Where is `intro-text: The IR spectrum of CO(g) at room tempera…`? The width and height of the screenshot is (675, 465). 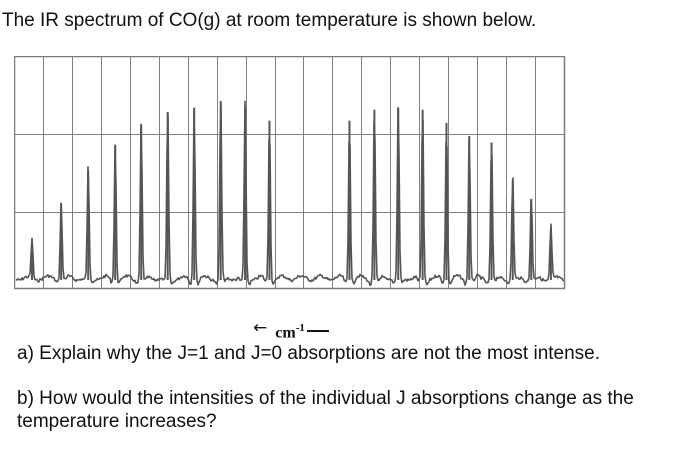 intro-text: The IR spectrum of CO(g) at room tempera… is located at coordinates (269, 20).